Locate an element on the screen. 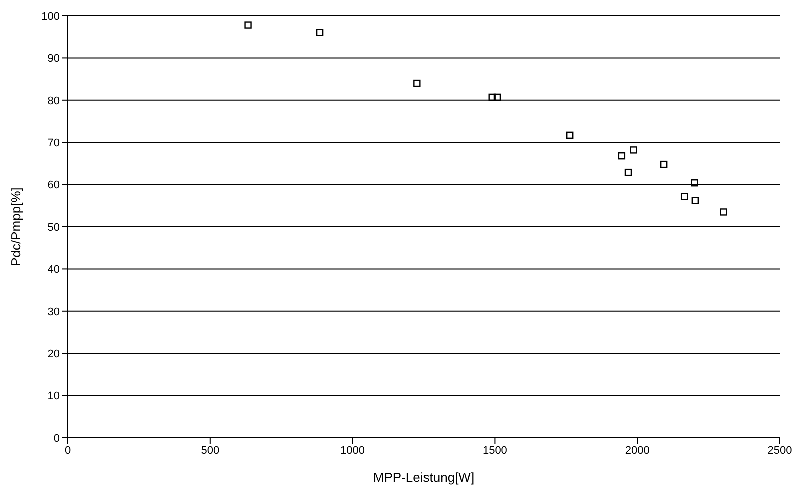 The image size is (806, 500). y-tick-label: 50 is located at coordinates (54, 228).